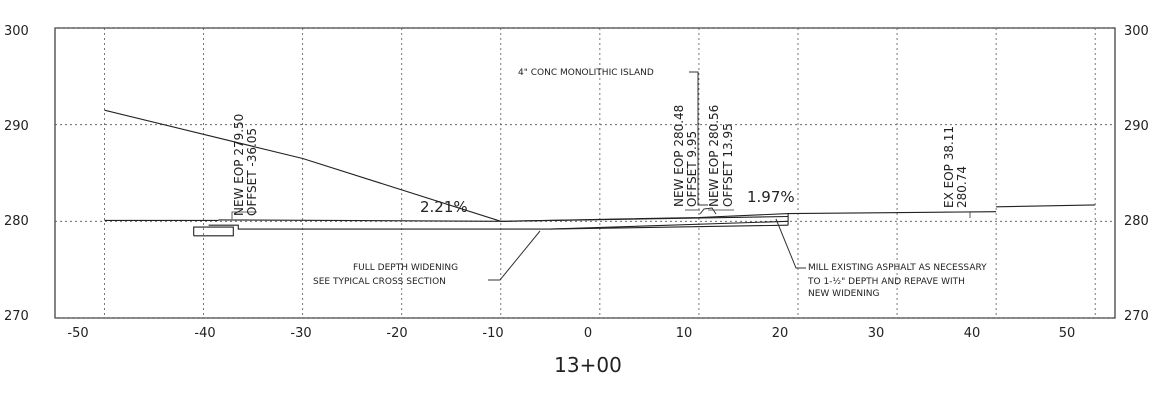 This screenshot has height=393, width=1156. What do you see at coordinates (444, 207) in the screenshot?
I see `grade-label-left: 2.21%` at bounding box center [444, 207].